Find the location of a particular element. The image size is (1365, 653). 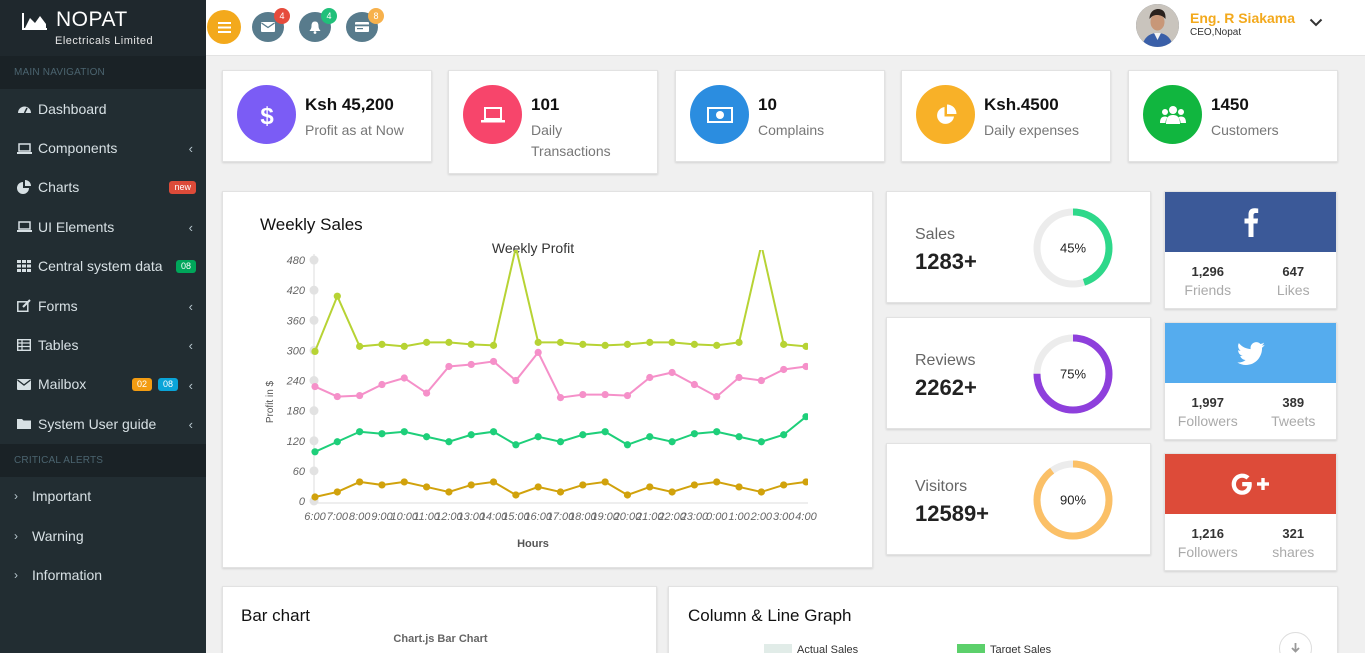

sidebar-item-forms: Forms ‹ is located at coordinates (103, 305).